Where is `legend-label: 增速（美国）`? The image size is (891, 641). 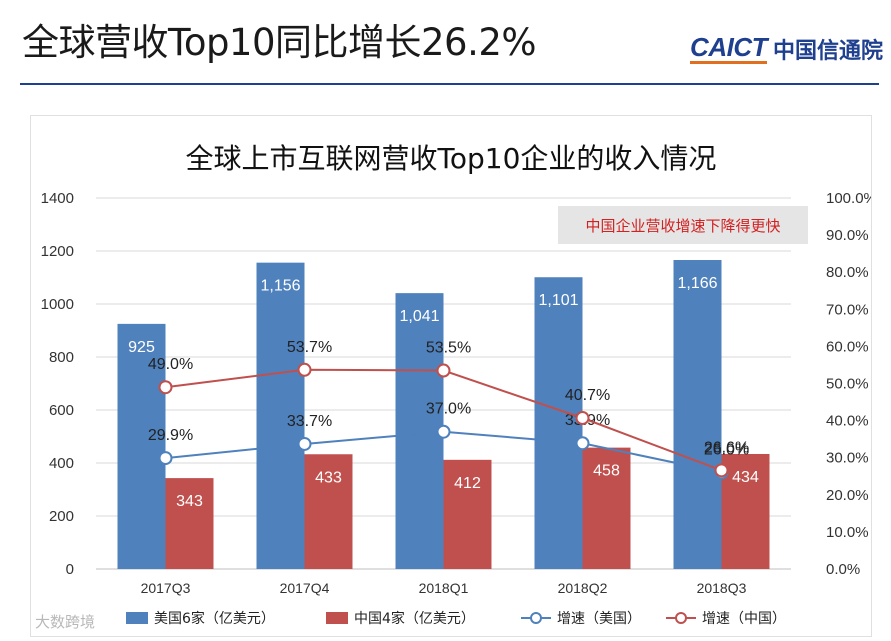 legend-label: 增速（美国） is located at coordinates (599, 619).